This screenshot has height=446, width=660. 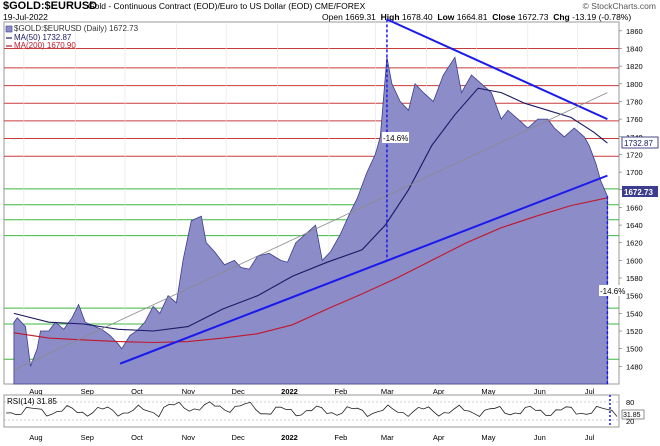 What do you see at coordinates (634, 260) in the screenshot?
I see `y-tick-label: 1600` at bounding box center [634, 260].